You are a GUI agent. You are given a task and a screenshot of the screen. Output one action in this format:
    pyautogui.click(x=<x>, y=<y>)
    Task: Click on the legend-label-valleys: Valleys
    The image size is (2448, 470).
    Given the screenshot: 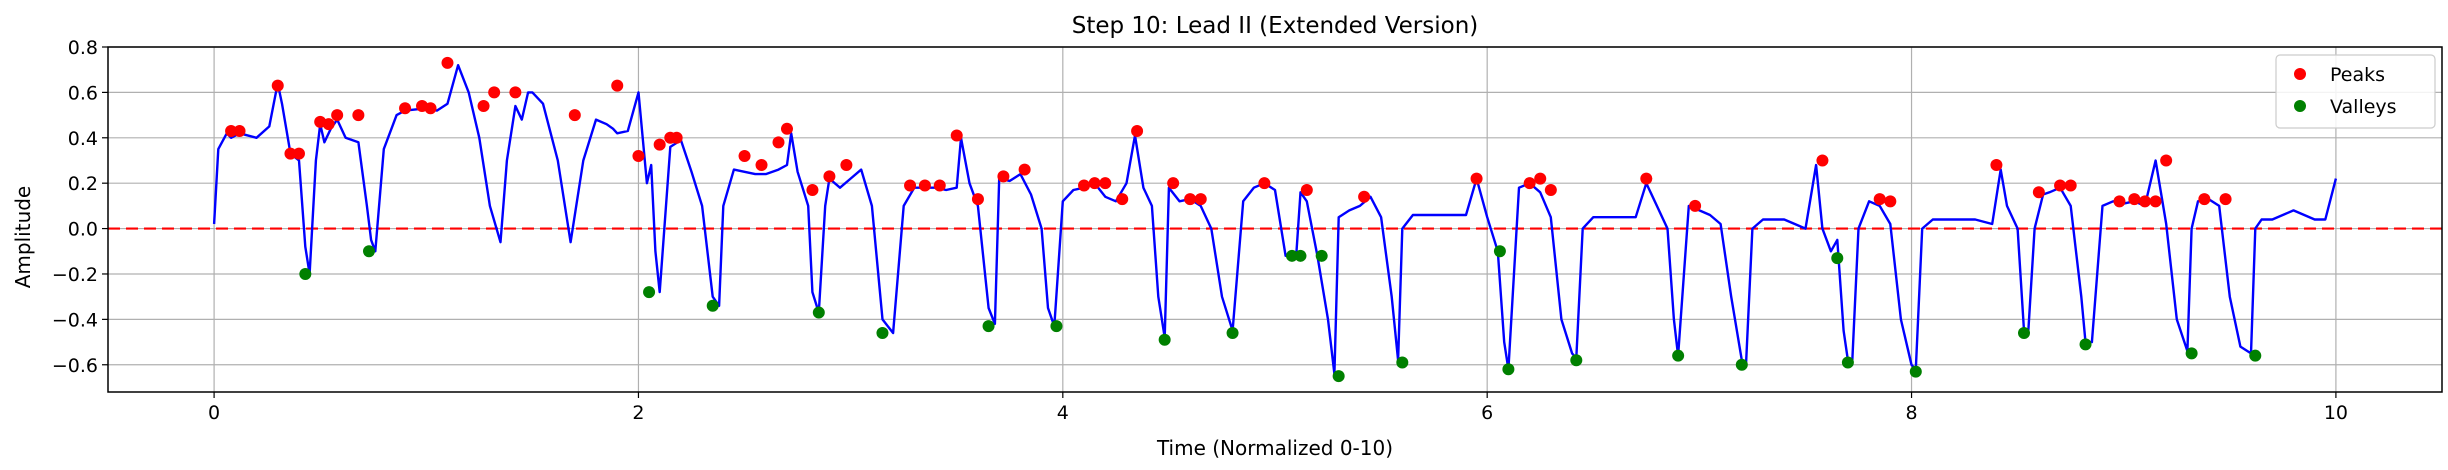 What is the action you would take?
    pyautogui.click(x=2363, y=107)
    